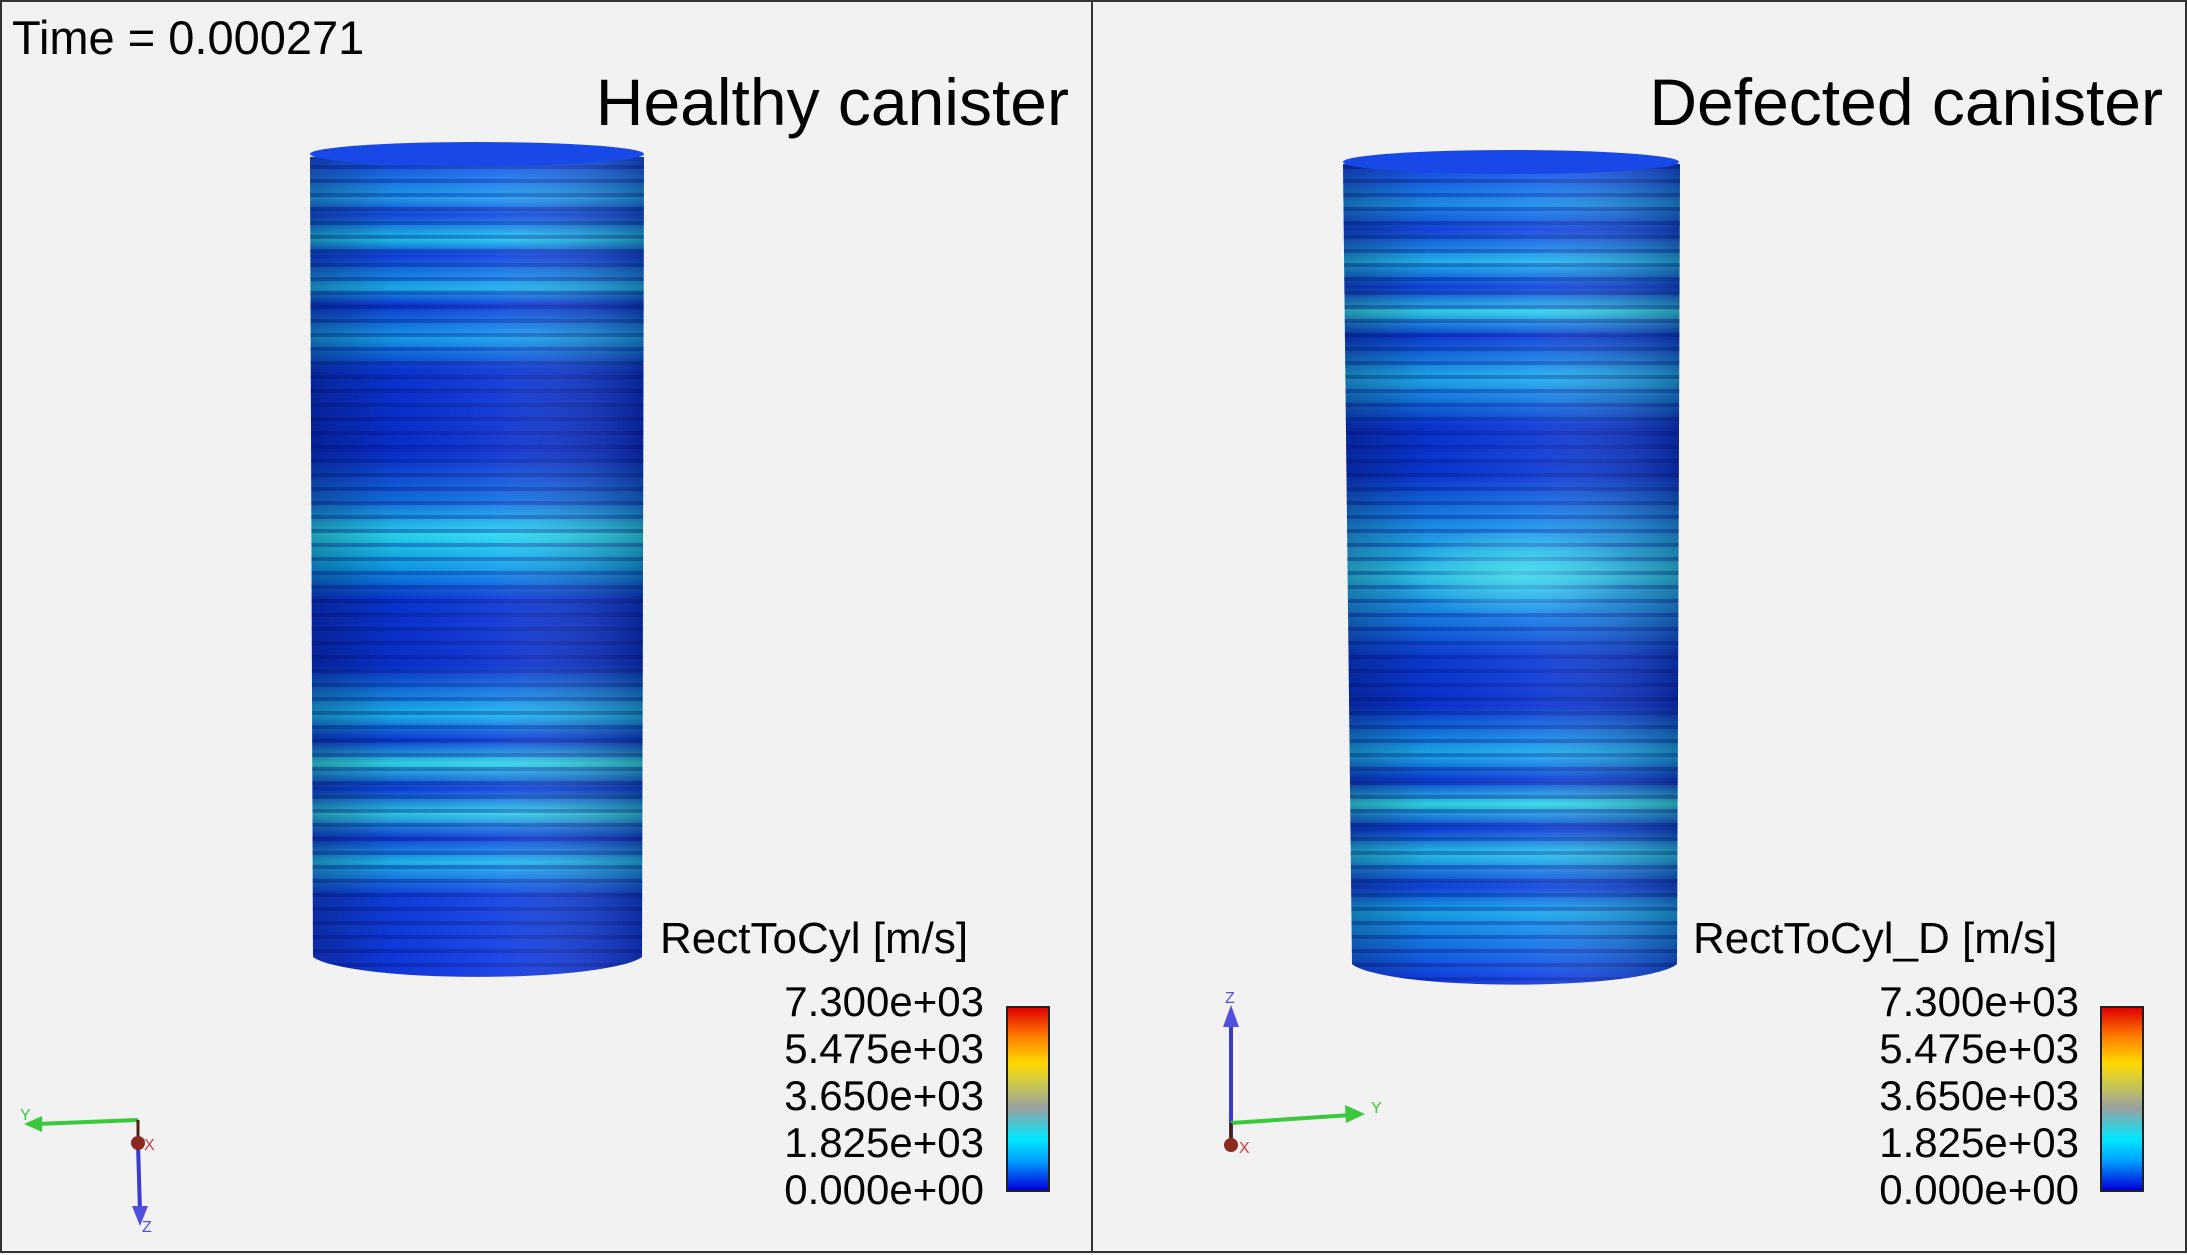  Describe the element at coordinates (87, 1171) in the screenshot. I see `orientation-axes-triad: Y X Z` at that location.